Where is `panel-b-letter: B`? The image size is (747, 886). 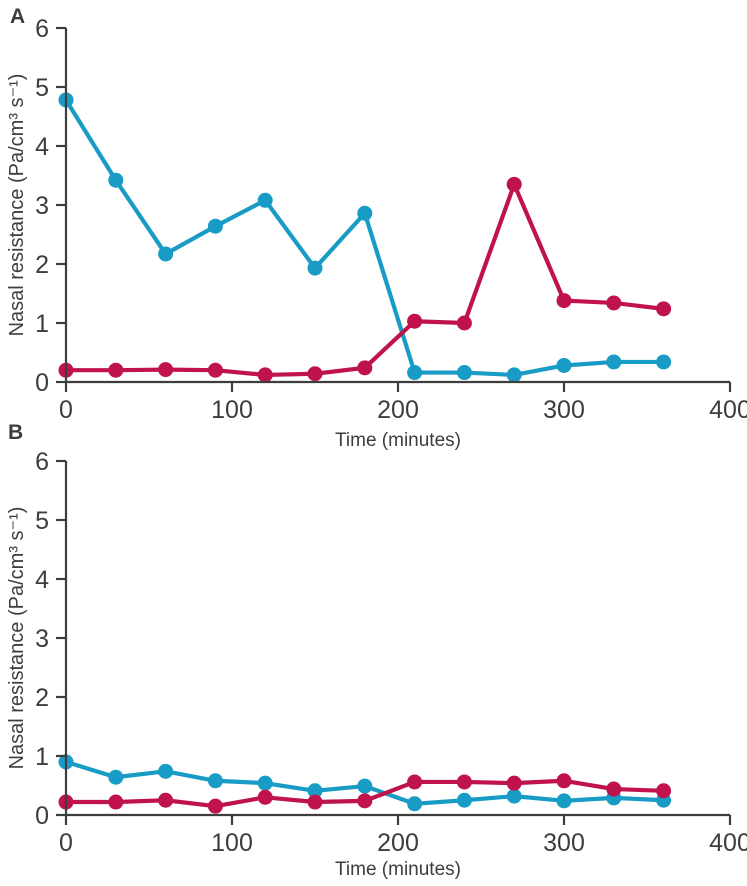 panel-b-letter: B is located at coordinates (16, 432).